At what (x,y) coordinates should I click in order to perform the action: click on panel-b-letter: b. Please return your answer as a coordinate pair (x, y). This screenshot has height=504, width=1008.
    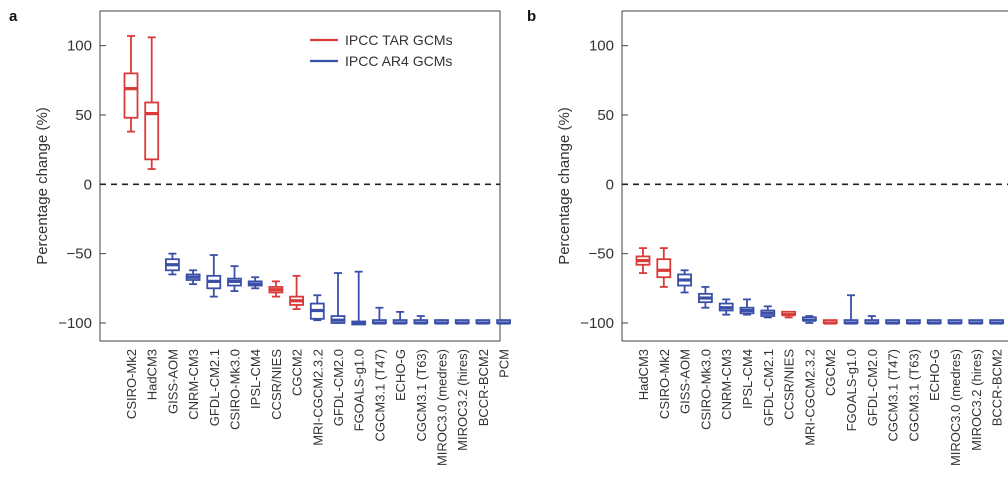
    Looking at the image, I should click on (531, 16).